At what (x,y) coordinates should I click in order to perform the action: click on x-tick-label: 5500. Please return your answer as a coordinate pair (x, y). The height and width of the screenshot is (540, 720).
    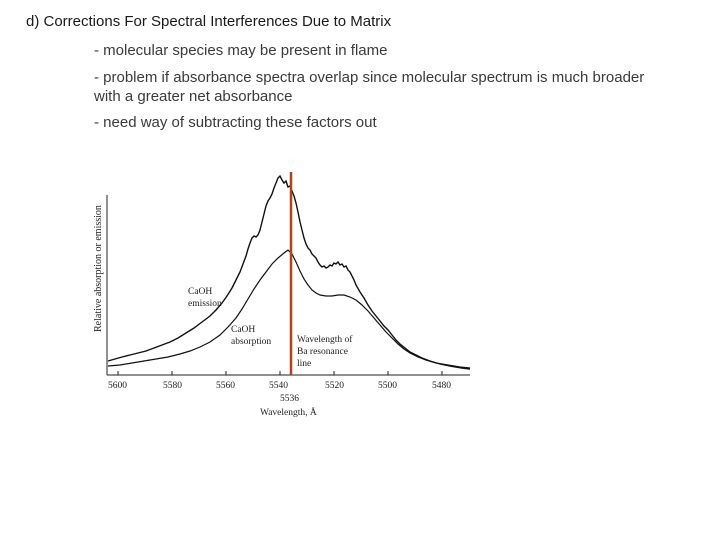
    Looking at the image, I should click on (387, 386).